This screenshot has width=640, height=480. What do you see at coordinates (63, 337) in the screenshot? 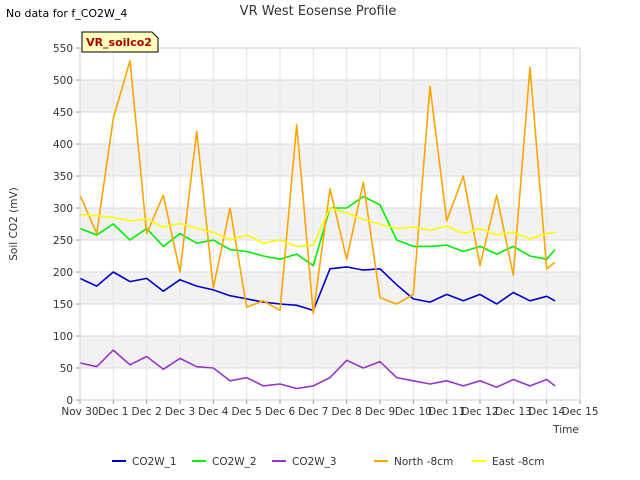
I see `y-tick-label: 100` at bounding box center [63, 337].